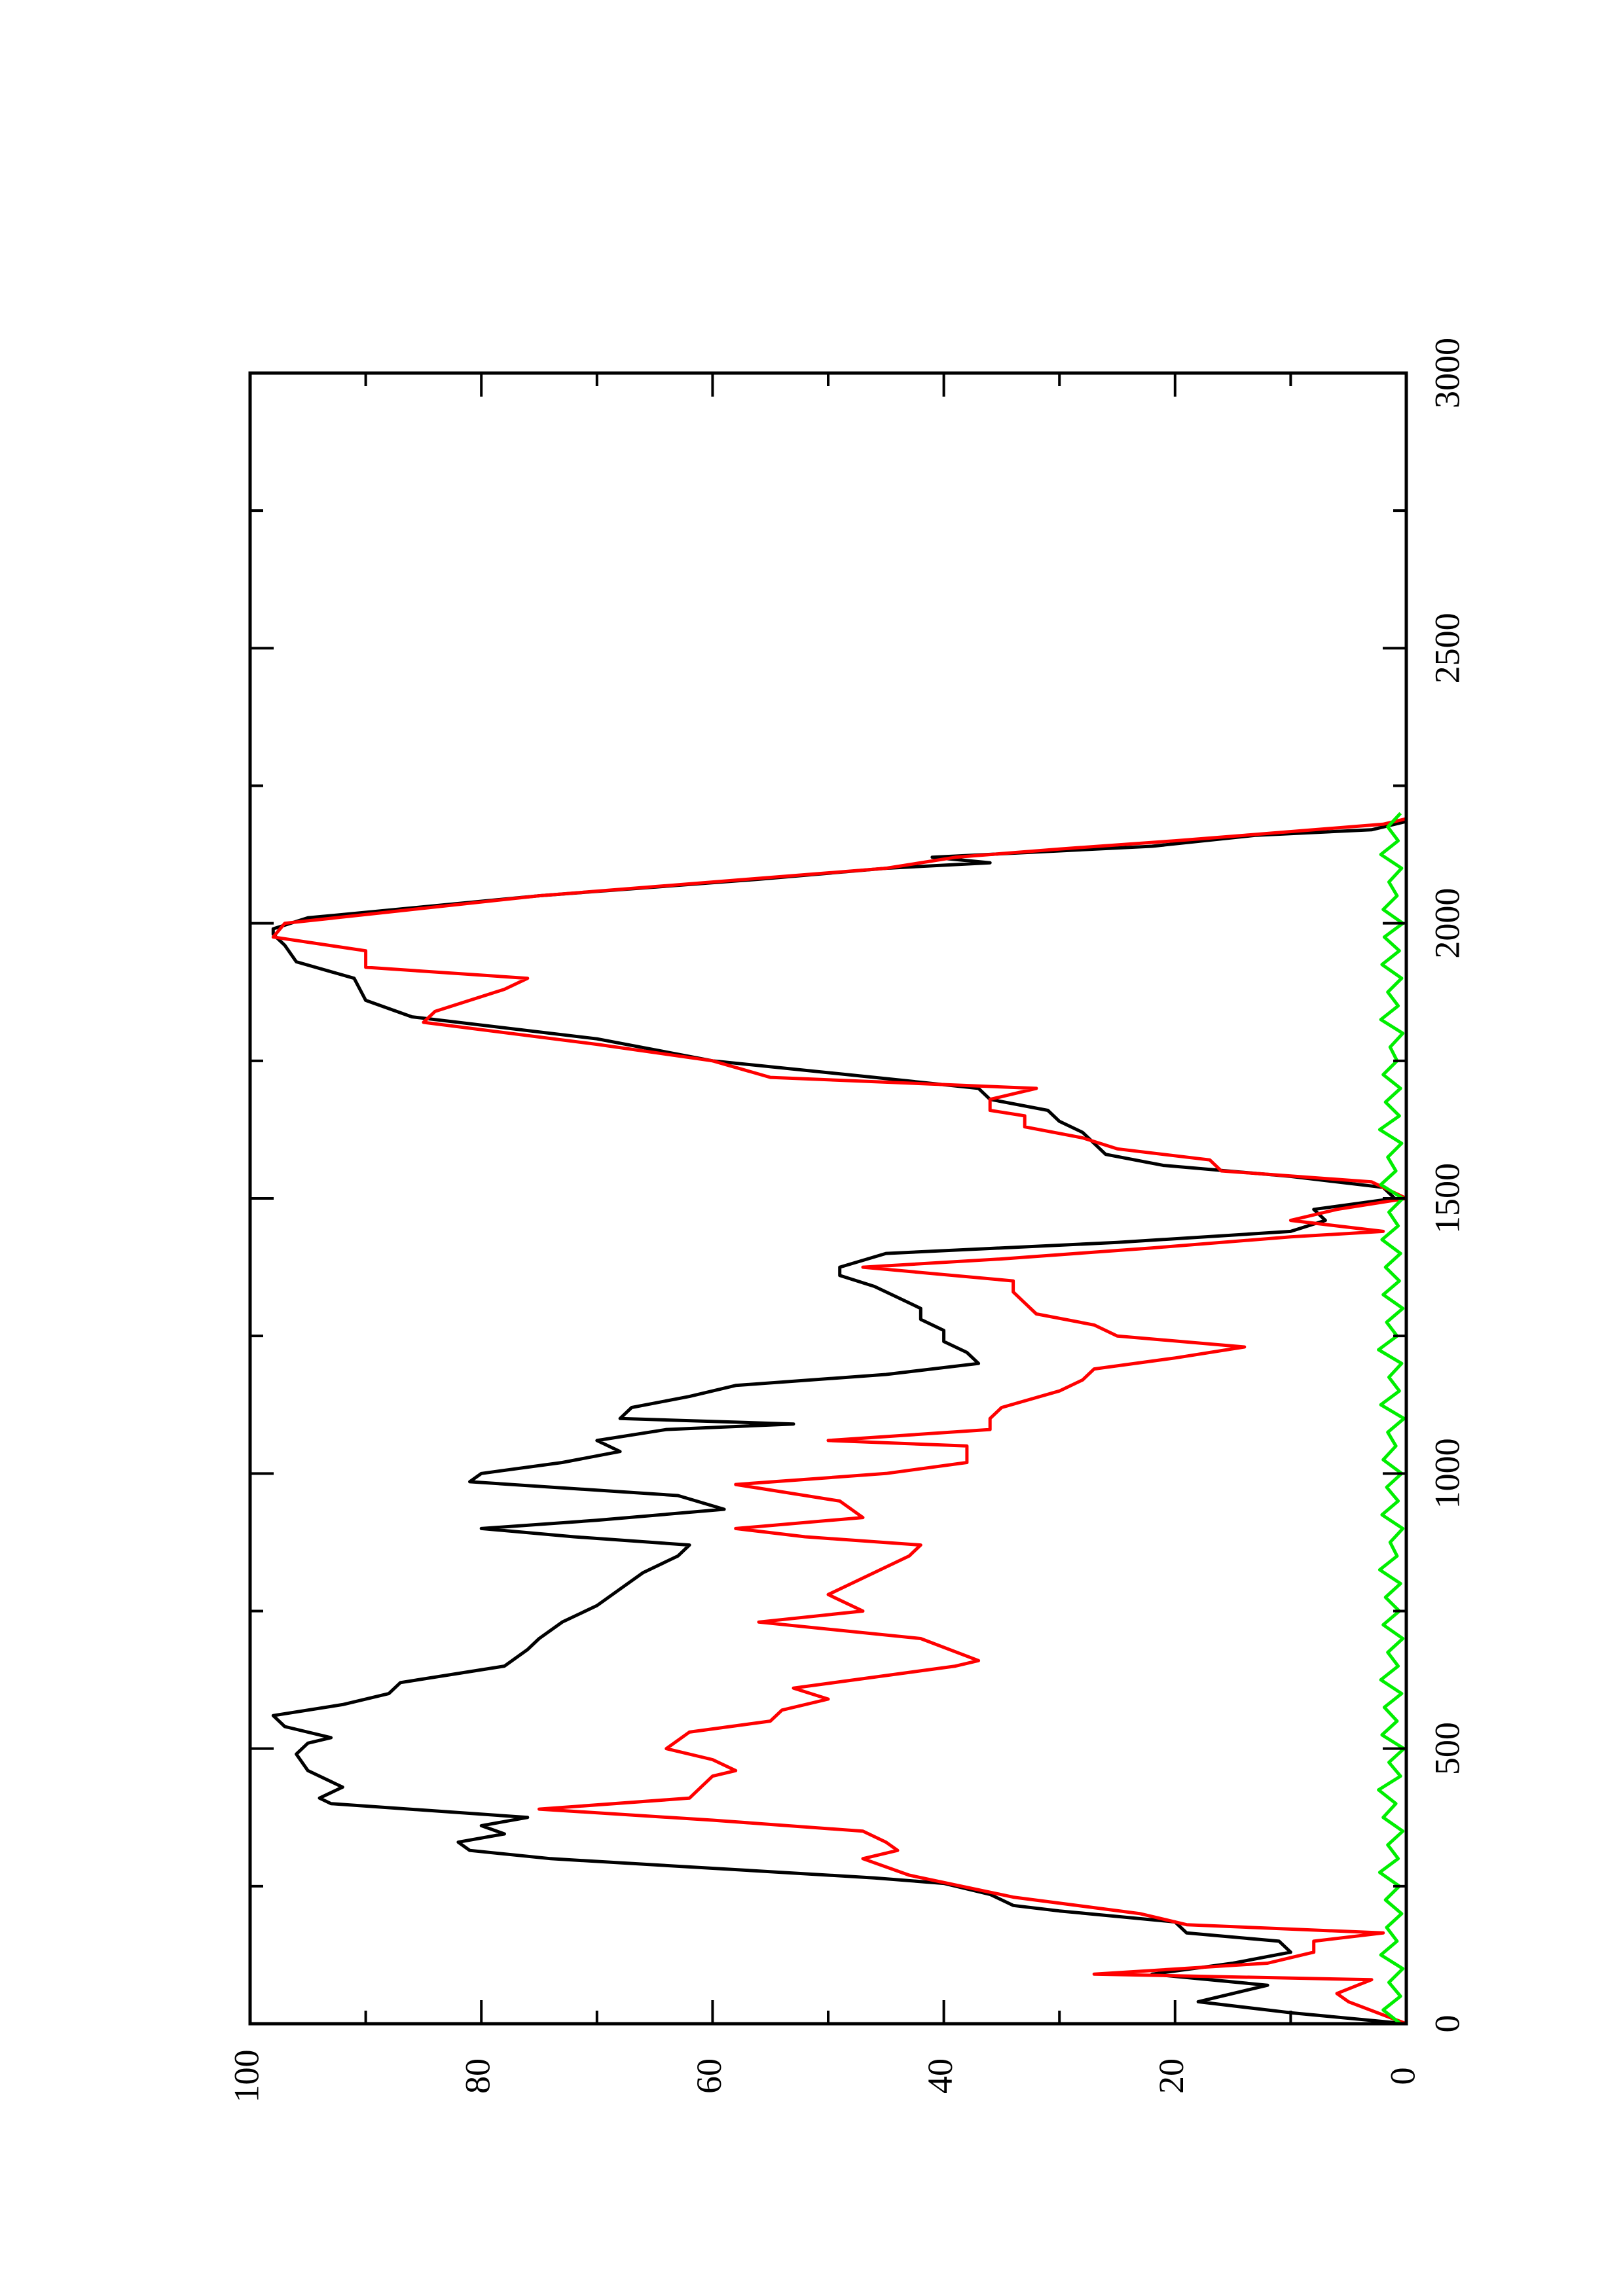 Image resolution: width=1623 pixels, height=2296 pixels. Describe the element at coordinates (1447, 1473) in the screenshot. I see `x-tick-label: 1000` at that location.